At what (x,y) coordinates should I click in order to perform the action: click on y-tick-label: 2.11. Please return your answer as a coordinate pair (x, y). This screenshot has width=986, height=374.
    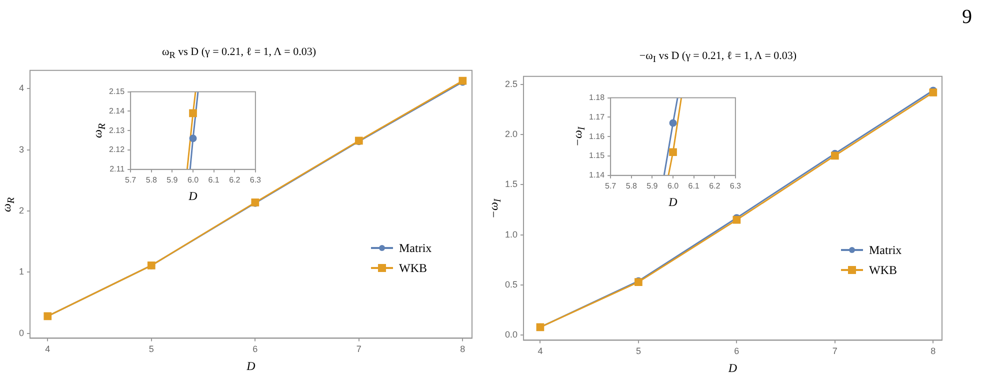
    Looking at the image, I should click on (118, 169).